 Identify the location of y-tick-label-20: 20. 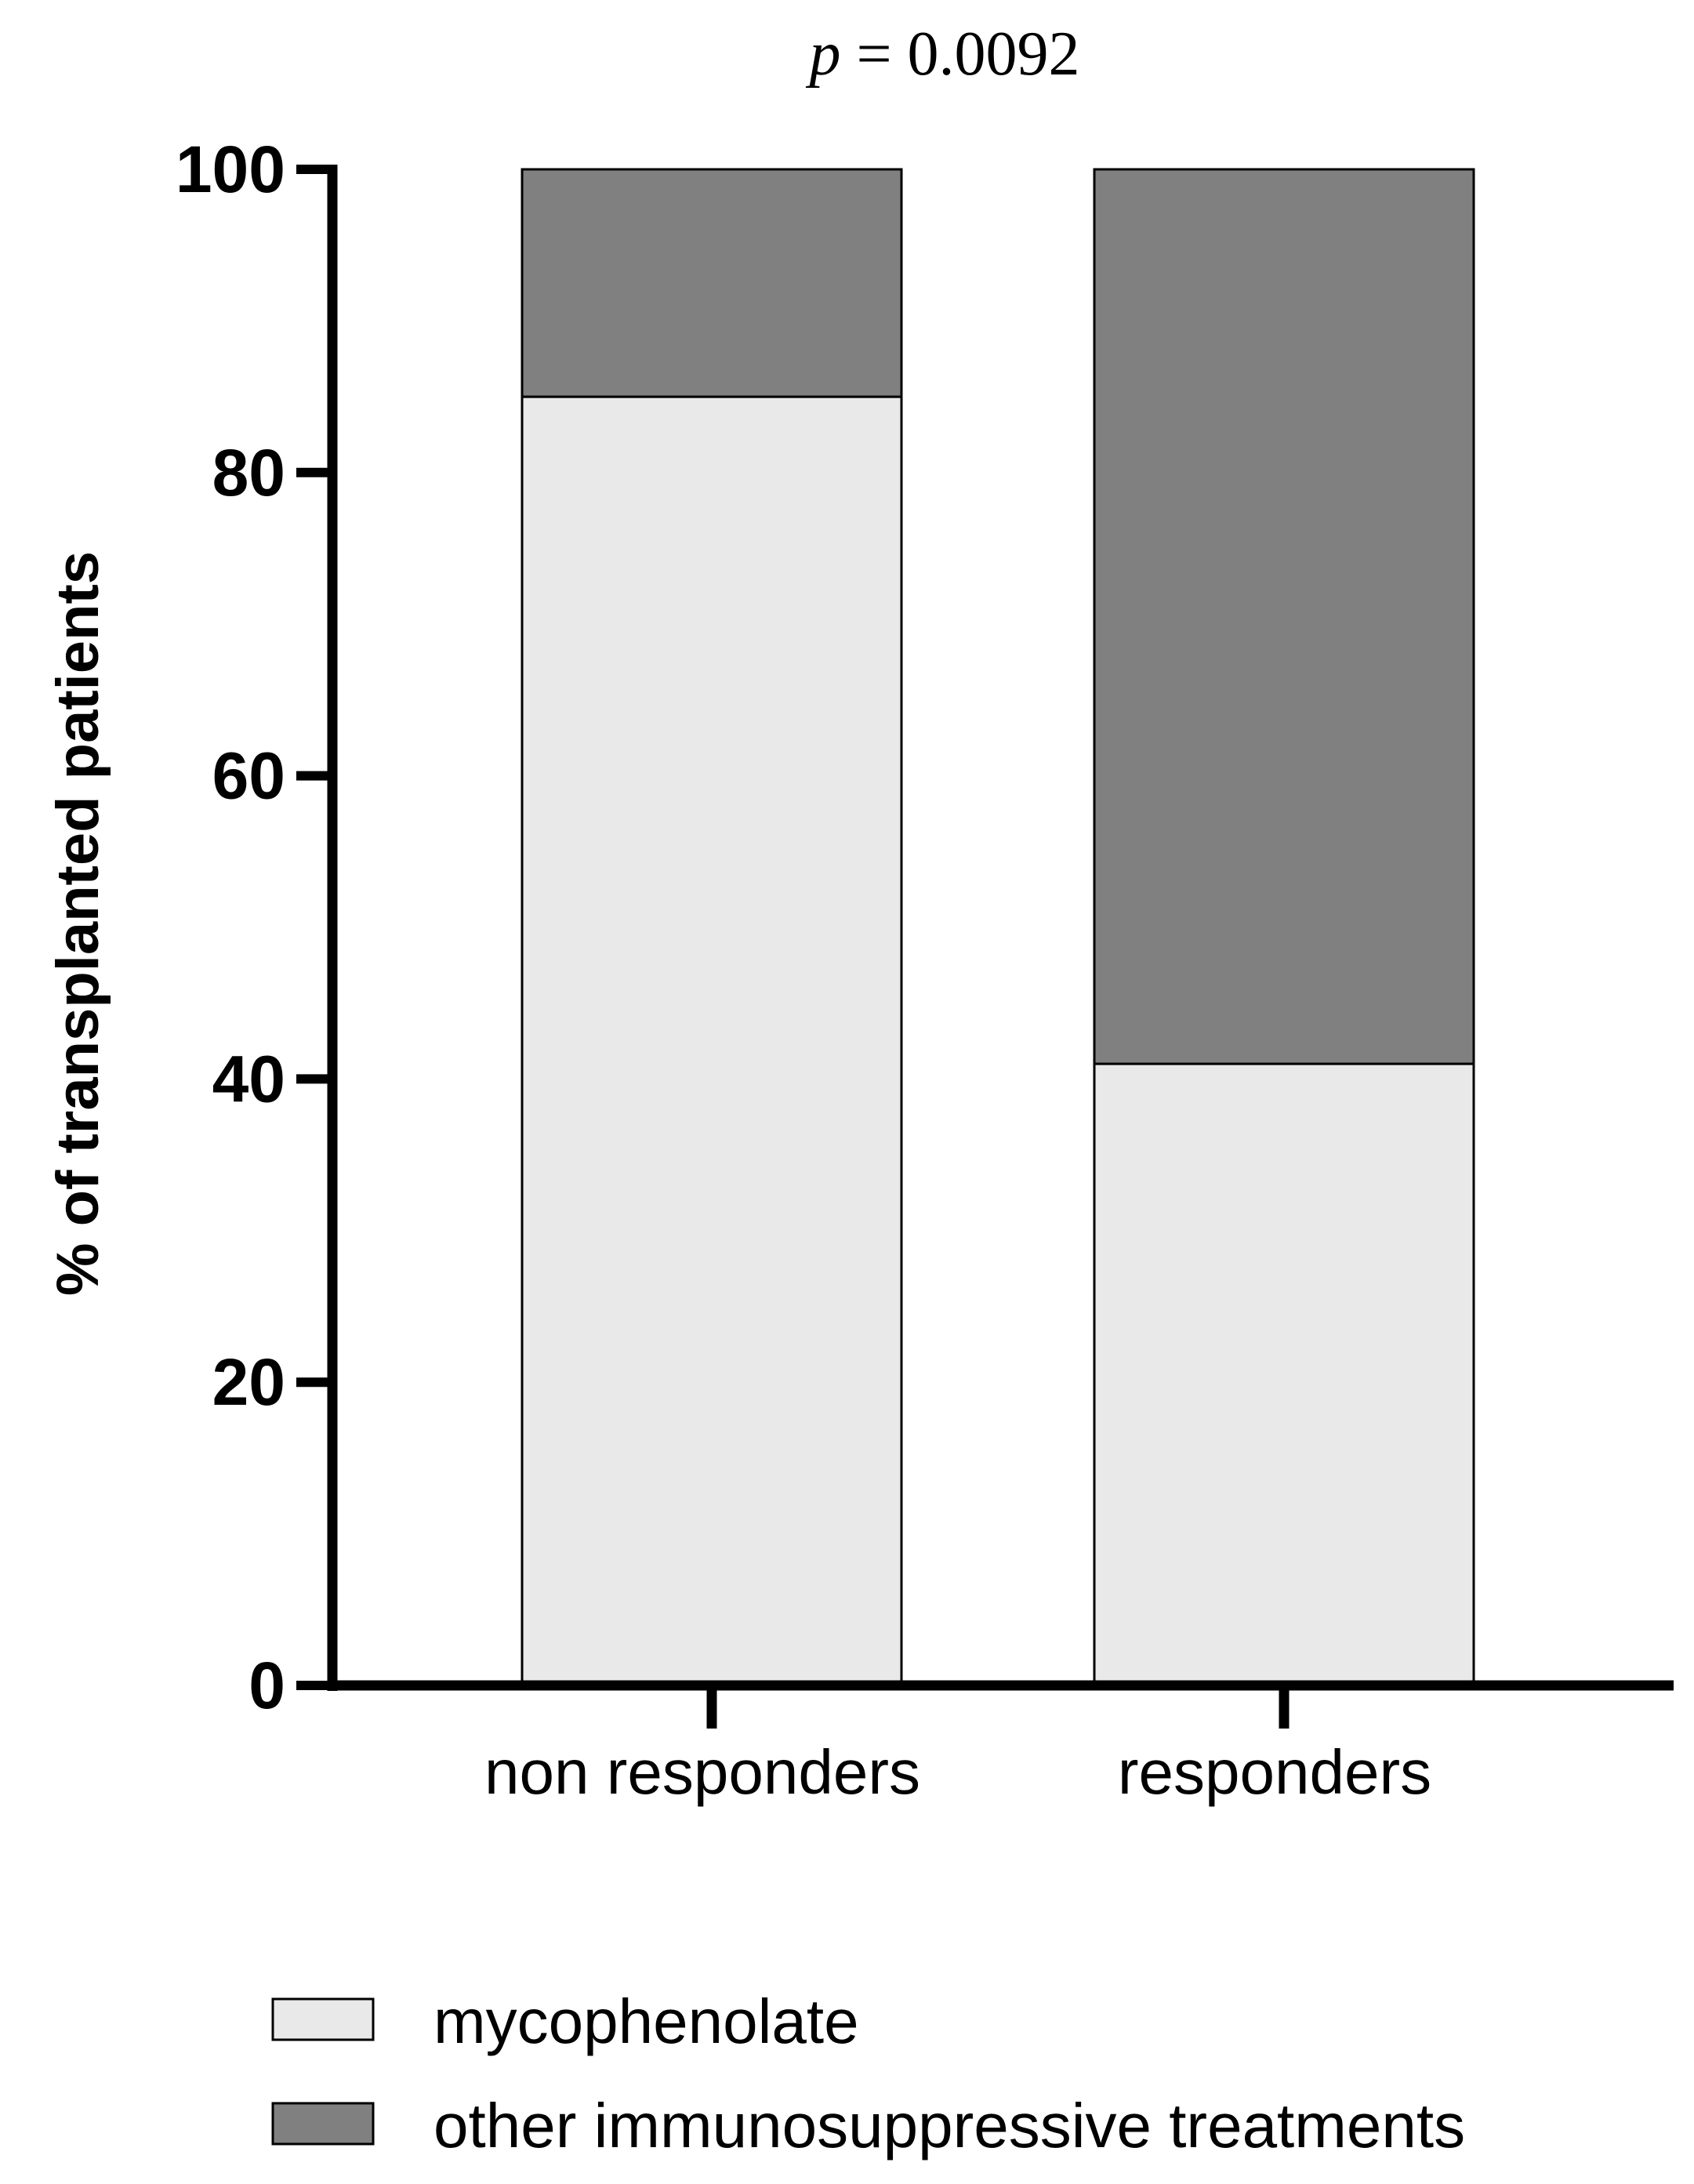
(248, 1382).